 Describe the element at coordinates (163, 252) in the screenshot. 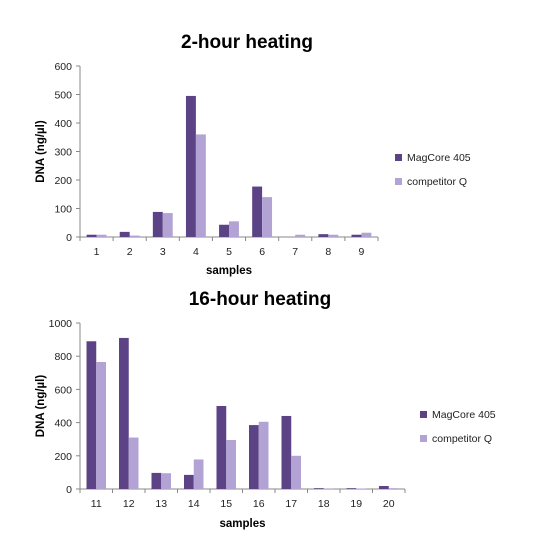

I see `x-tick-label: 3` at that location.